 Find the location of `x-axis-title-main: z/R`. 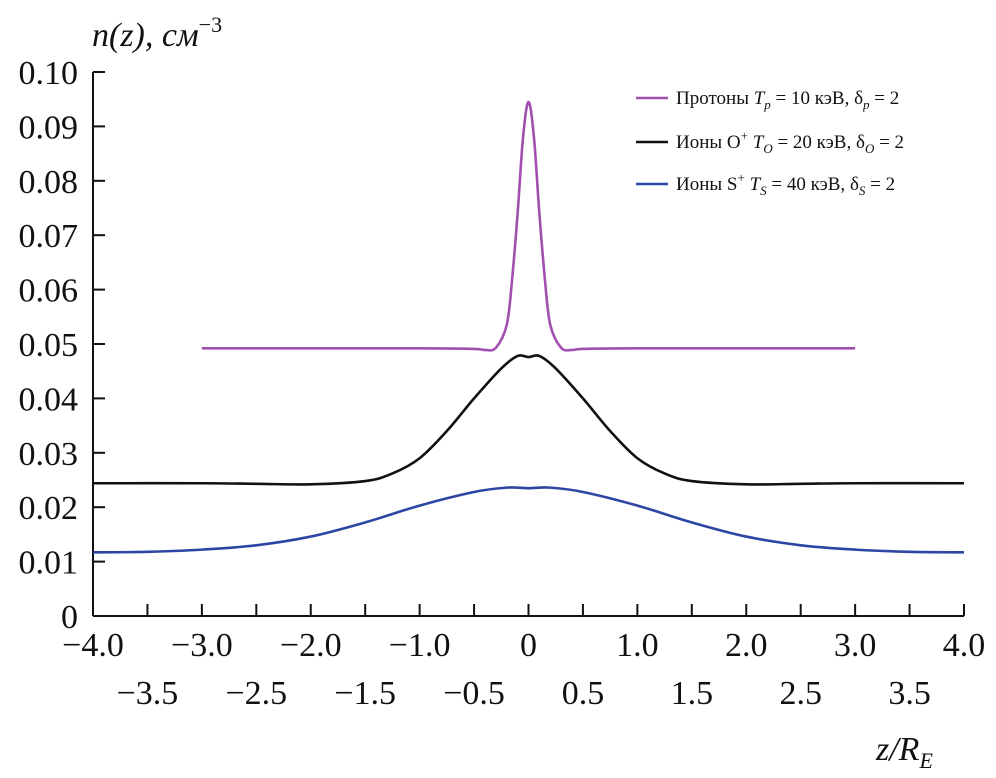

x-axis-title-main: z/R is located at coordinates (897, 749).